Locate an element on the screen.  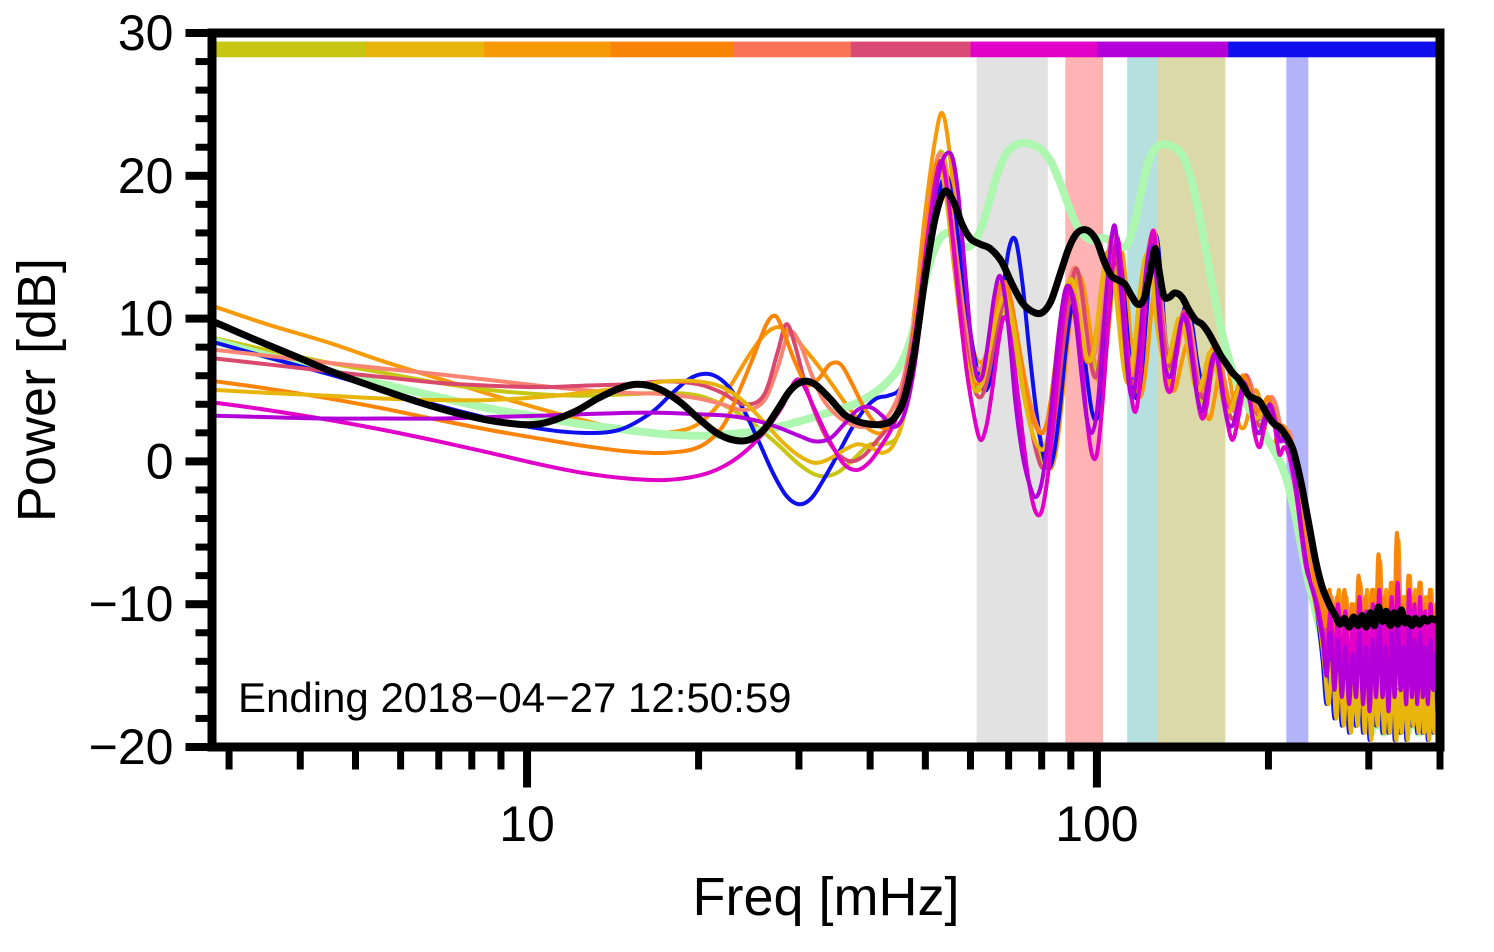
x-tick-label: 10 is located at coordinates (527, 824).